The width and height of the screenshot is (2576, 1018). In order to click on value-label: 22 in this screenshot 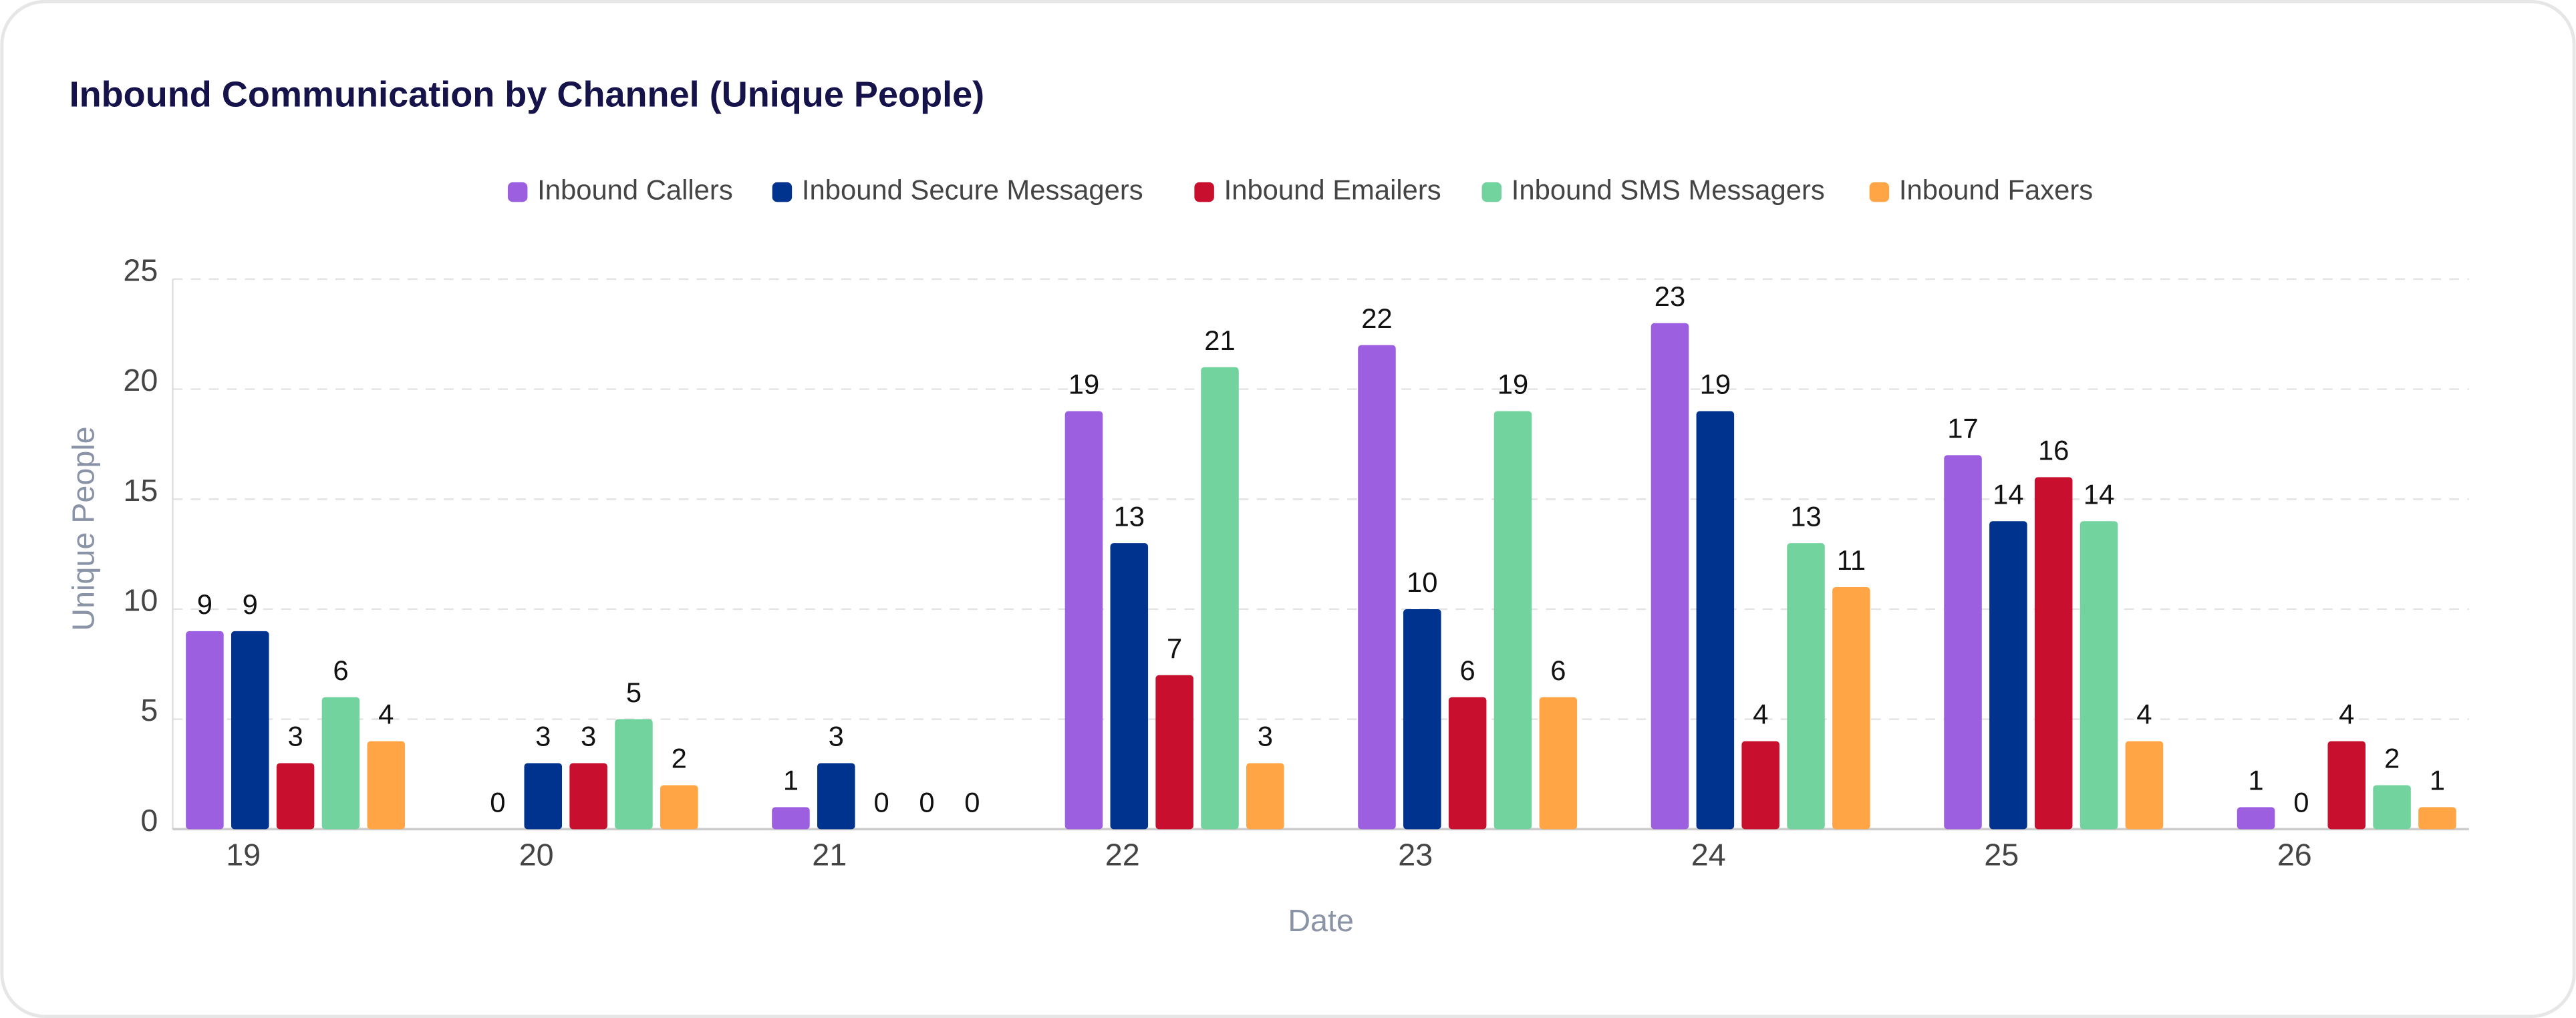, I will do `click(1376, 318)`.